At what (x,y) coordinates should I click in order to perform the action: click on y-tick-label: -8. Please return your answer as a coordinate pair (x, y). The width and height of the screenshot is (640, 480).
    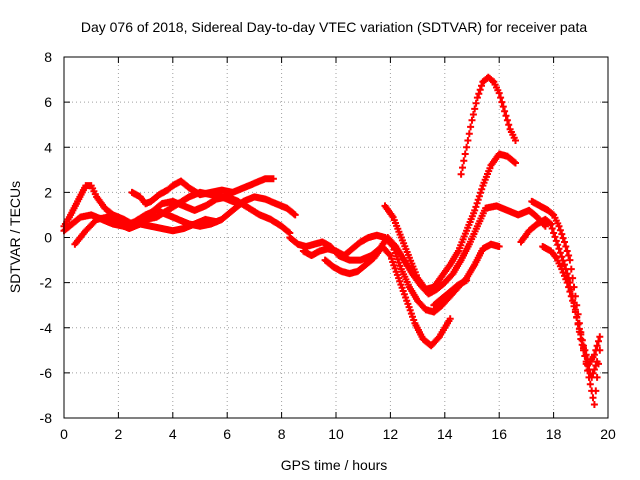
    Looking at the image, I should click on (46, 418).